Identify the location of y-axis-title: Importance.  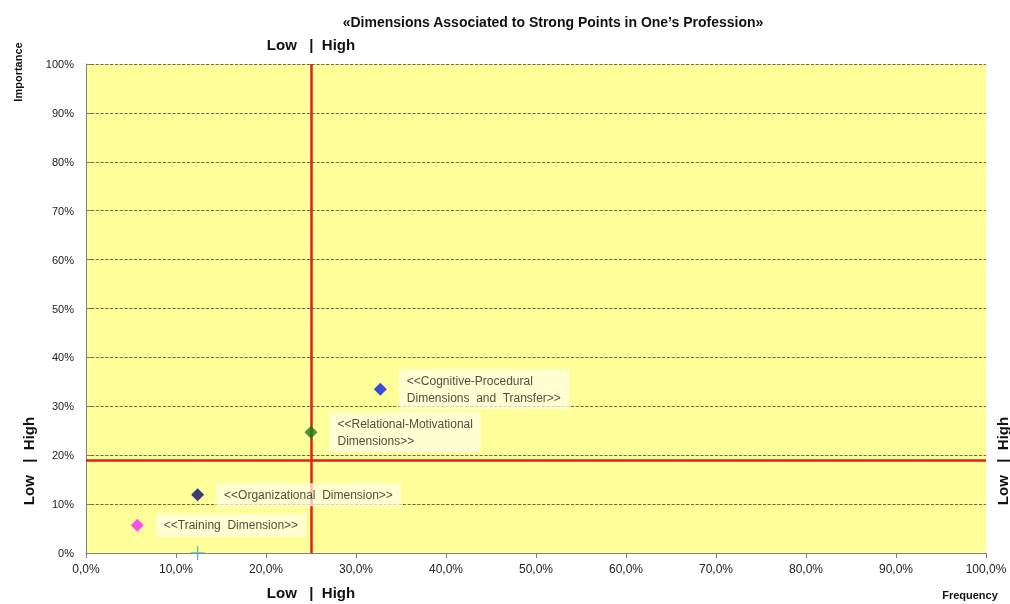
(18, 72).